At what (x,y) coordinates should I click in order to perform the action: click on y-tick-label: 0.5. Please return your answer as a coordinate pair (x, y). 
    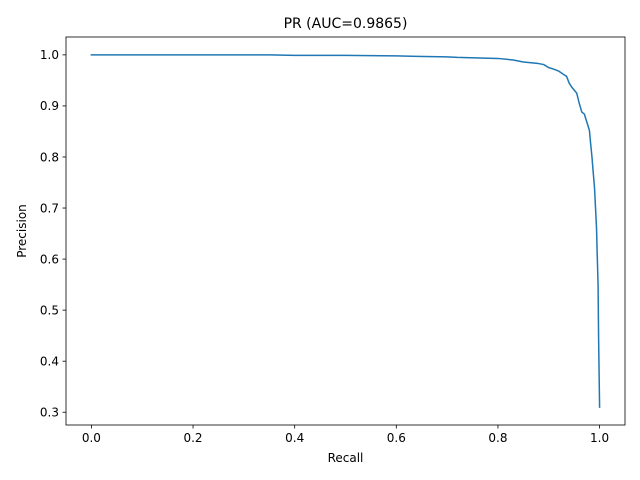
    Looking at the image, I should click on (49, 310).